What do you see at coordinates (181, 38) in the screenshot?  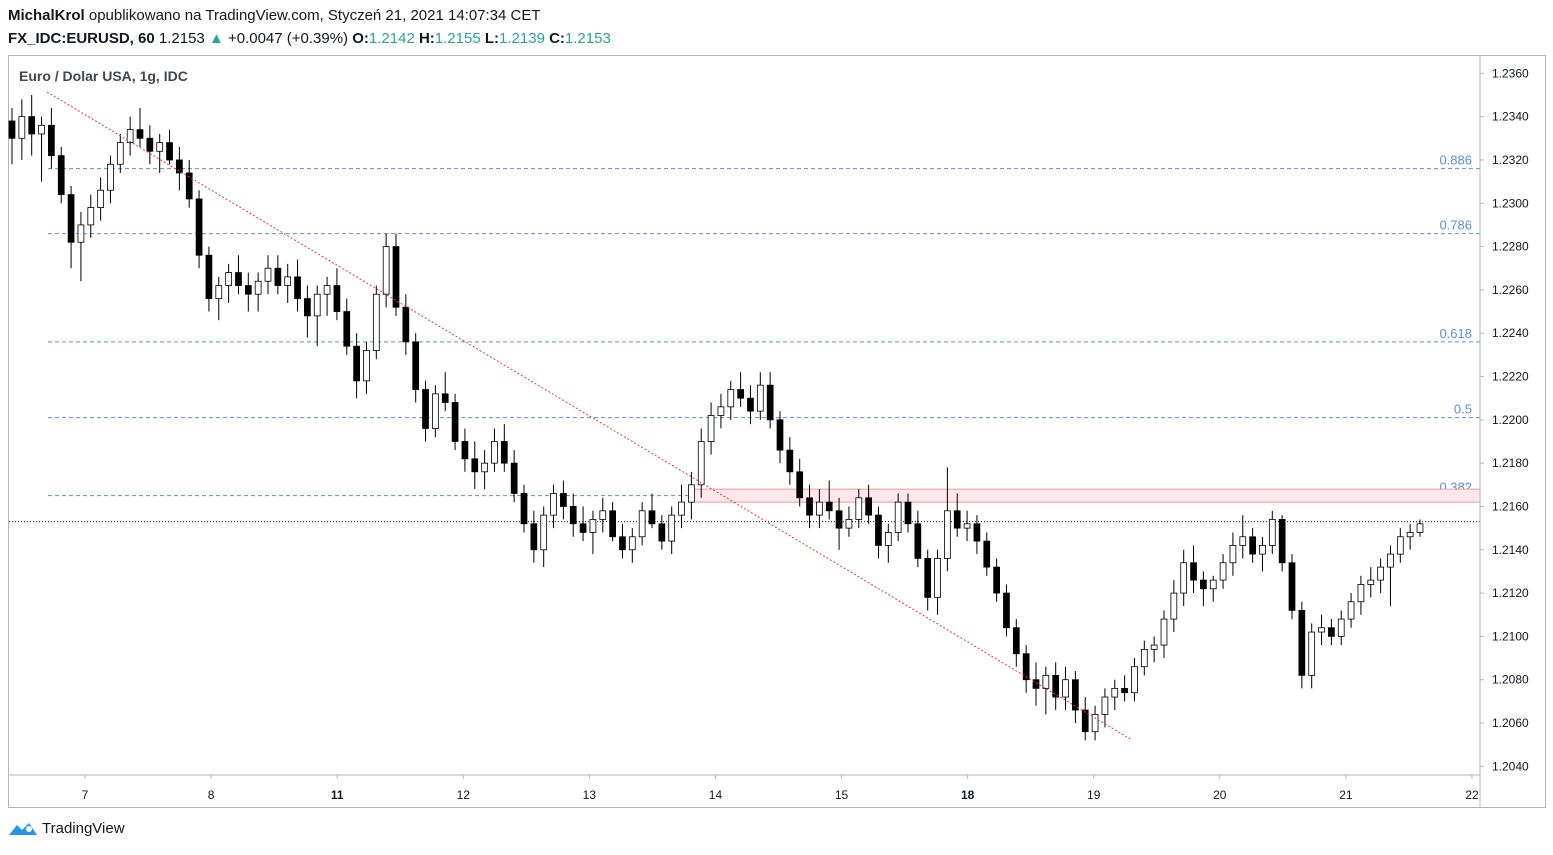 I see `last-price: 1.2153` at bounding box center [181, 38].